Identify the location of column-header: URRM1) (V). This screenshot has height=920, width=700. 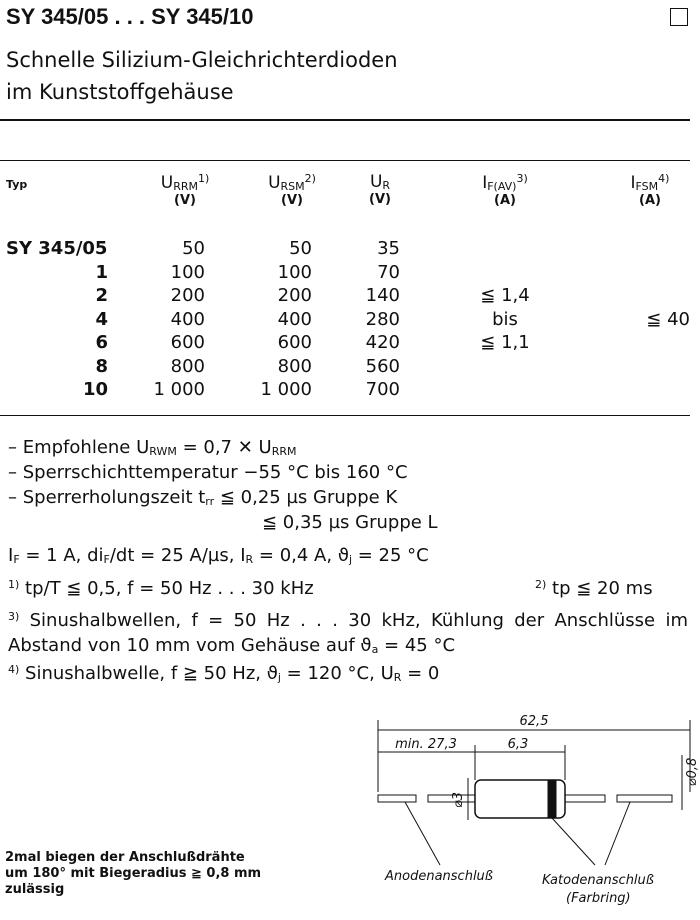
(185, 190).